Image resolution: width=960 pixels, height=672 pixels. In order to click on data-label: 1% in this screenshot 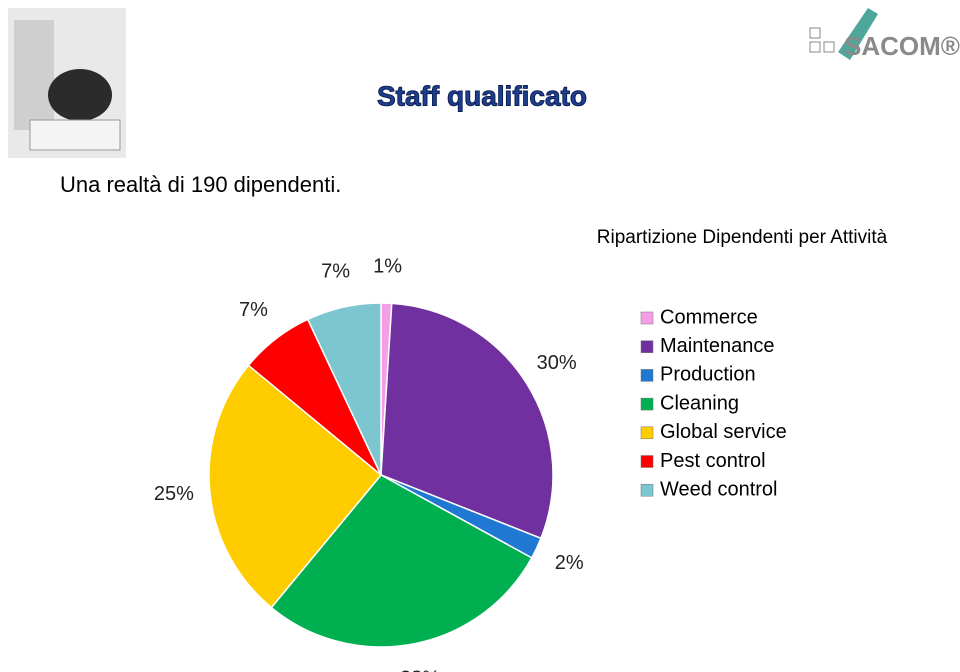, I will do `click(387, 266)`.